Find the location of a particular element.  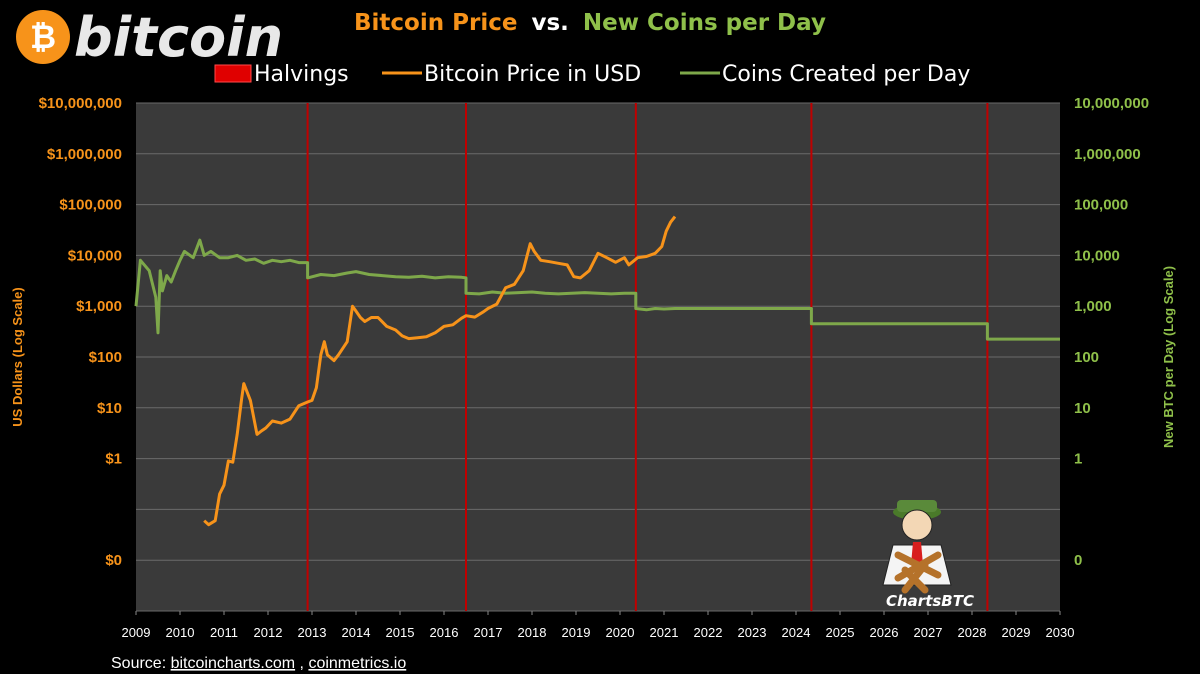

left-tick-label: $0 is located at coordinates (113, 560).